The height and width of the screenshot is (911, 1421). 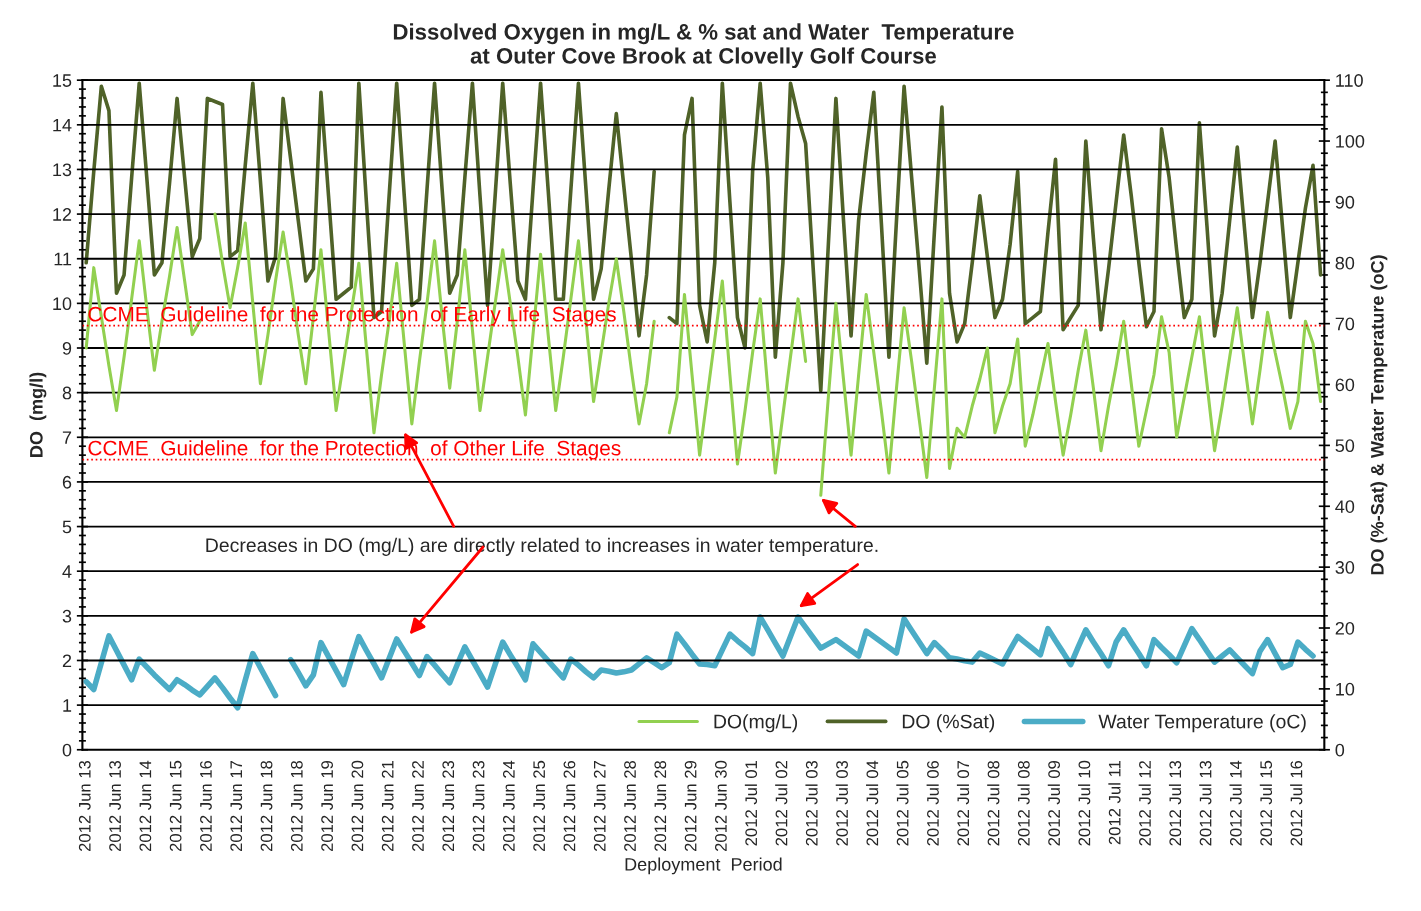 What do you see at coordinates (387, 806) in the screenshot?
I see `x-tick-label: 2012 Jun 21` at bounding box center [387, 806].